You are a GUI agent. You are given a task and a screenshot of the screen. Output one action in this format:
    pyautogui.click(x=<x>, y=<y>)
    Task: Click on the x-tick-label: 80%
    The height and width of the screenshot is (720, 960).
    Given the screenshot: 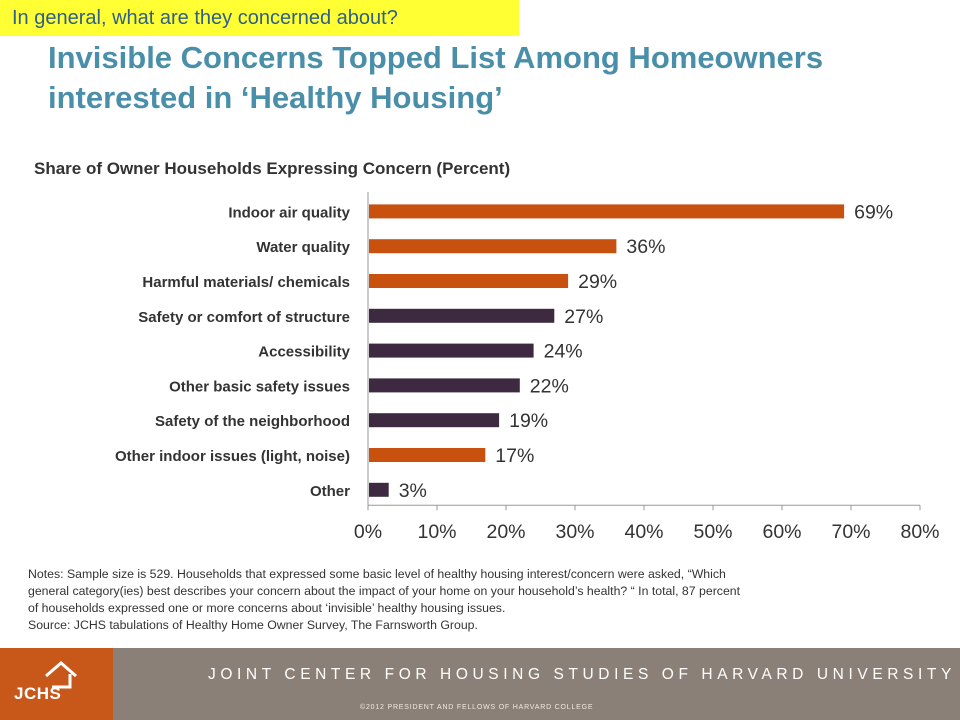 What is the action you would take?
    pyautogui.click(x=919, y=532)
    